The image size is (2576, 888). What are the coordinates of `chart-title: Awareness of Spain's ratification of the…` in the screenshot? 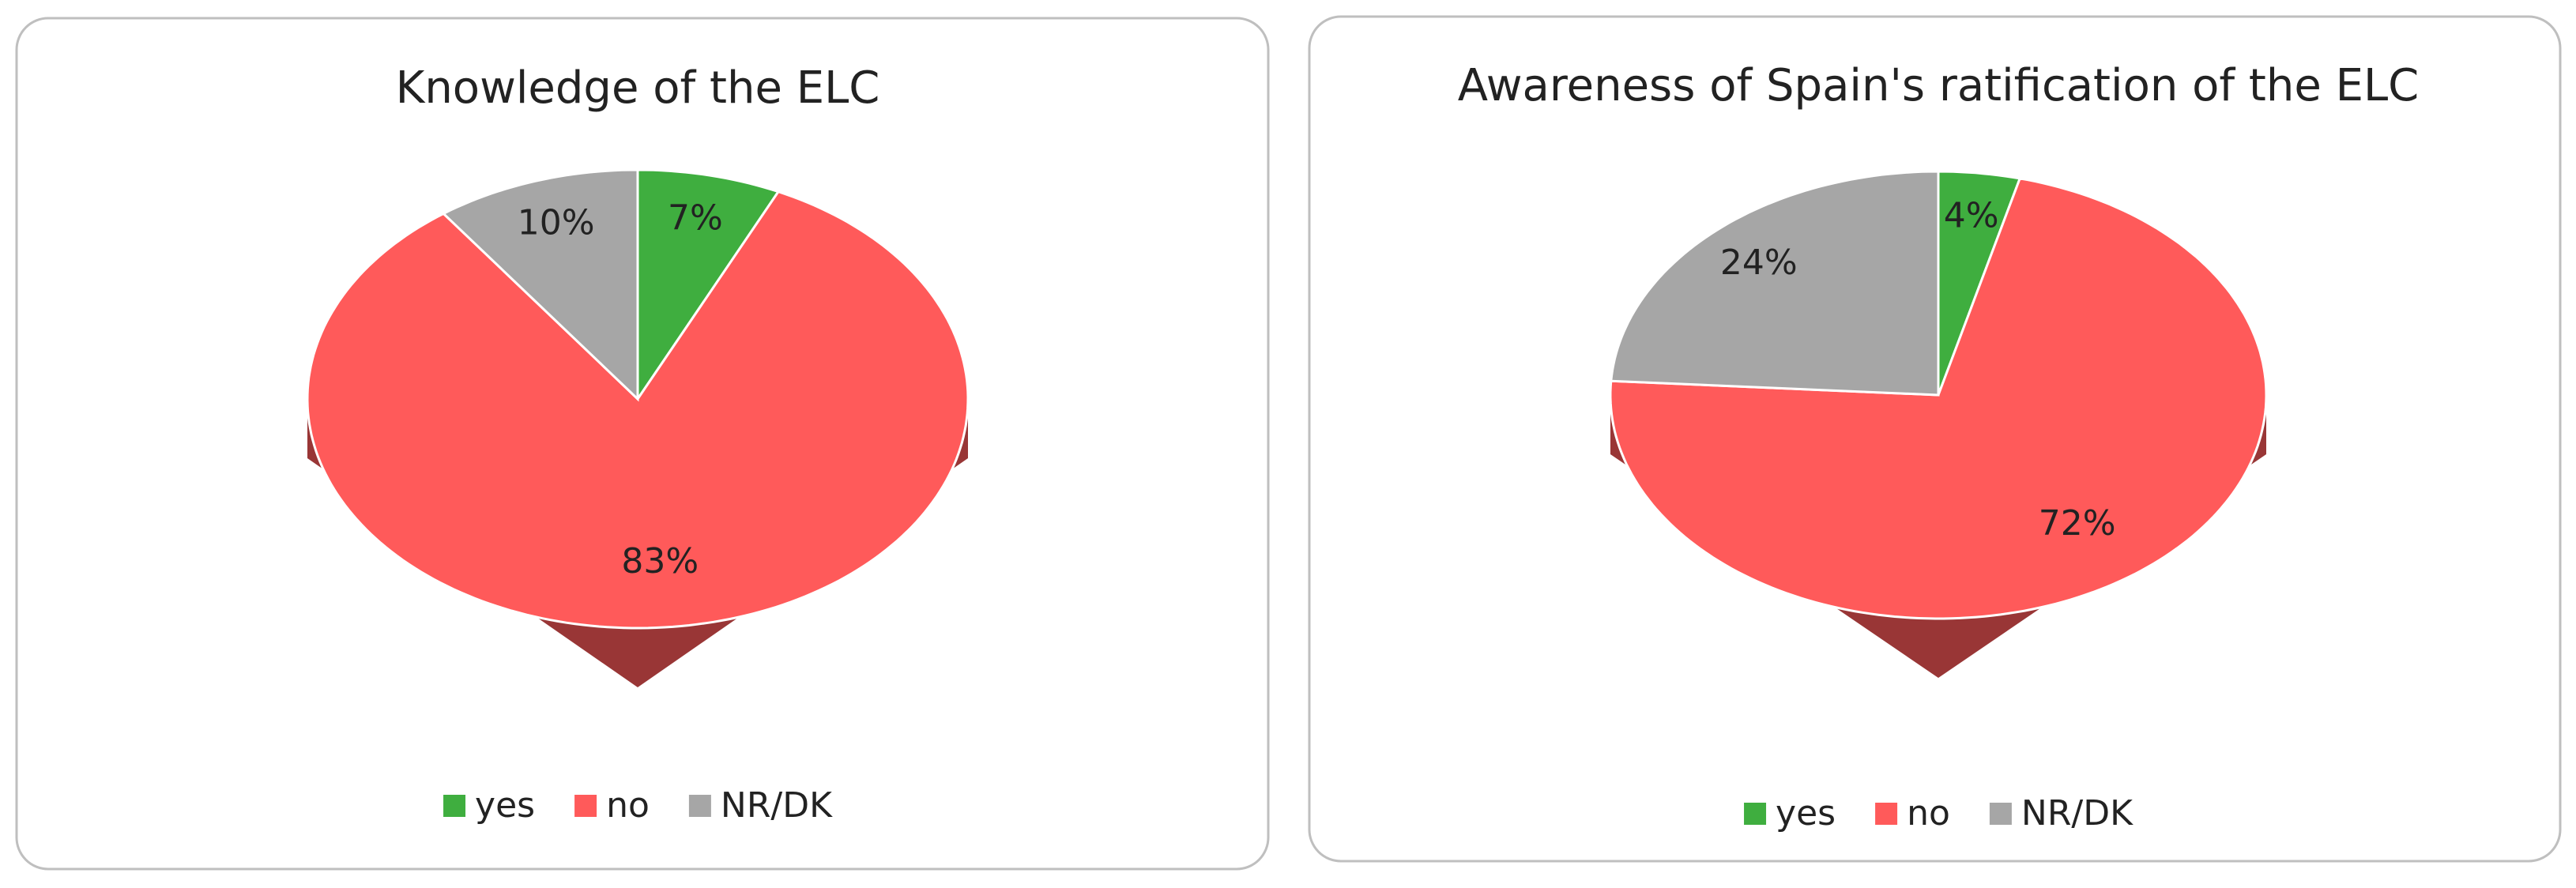 It's located at (1939, 85).